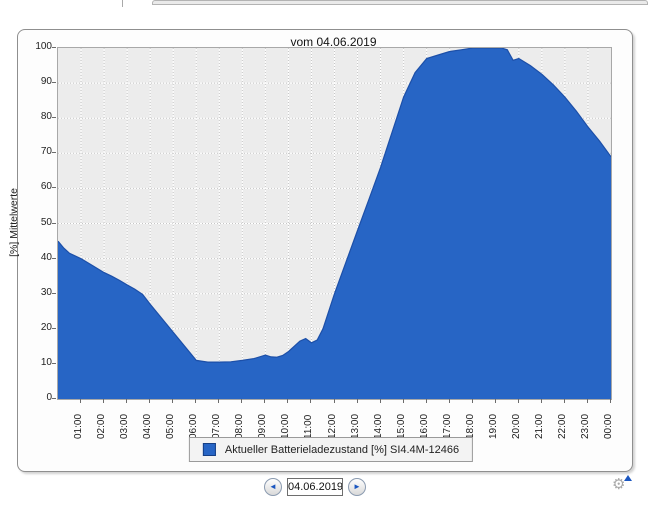 This screenshot has width=649, height=518. I want to click on gear-glyph: ⚙, so click(619, 484).